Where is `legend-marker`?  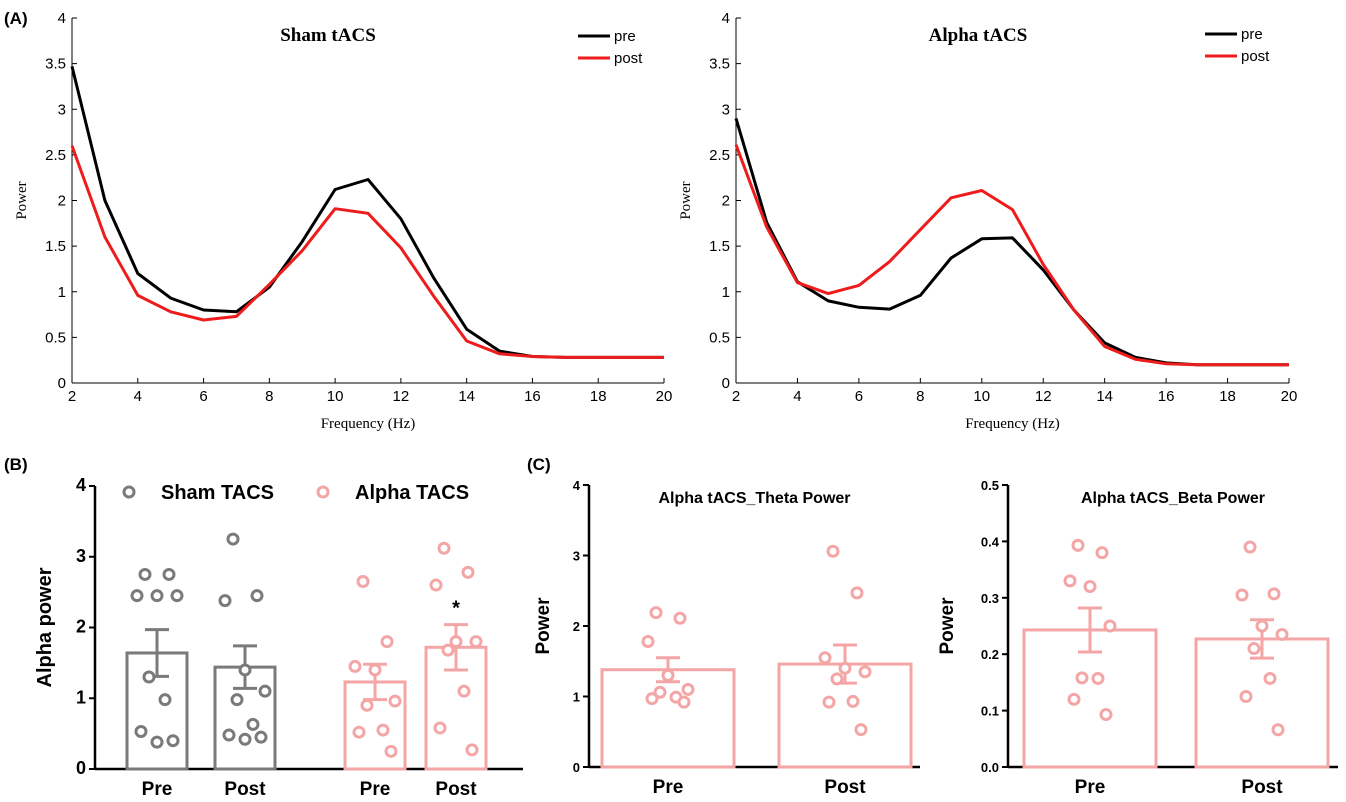 legend-marker is located at coordinates (323, 492).